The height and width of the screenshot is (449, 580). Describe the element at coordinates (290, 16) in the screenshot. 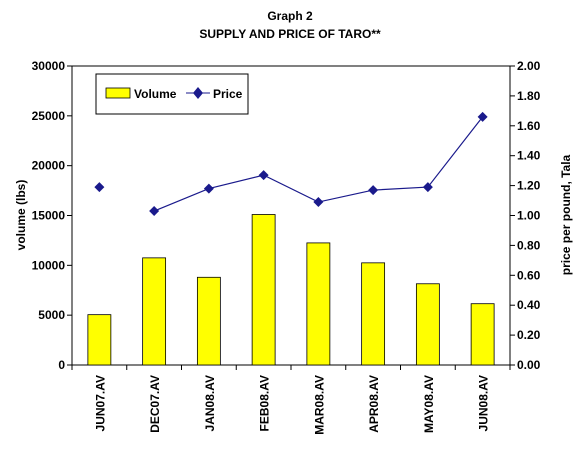

I see `chart-title: Graph 2` at that location.